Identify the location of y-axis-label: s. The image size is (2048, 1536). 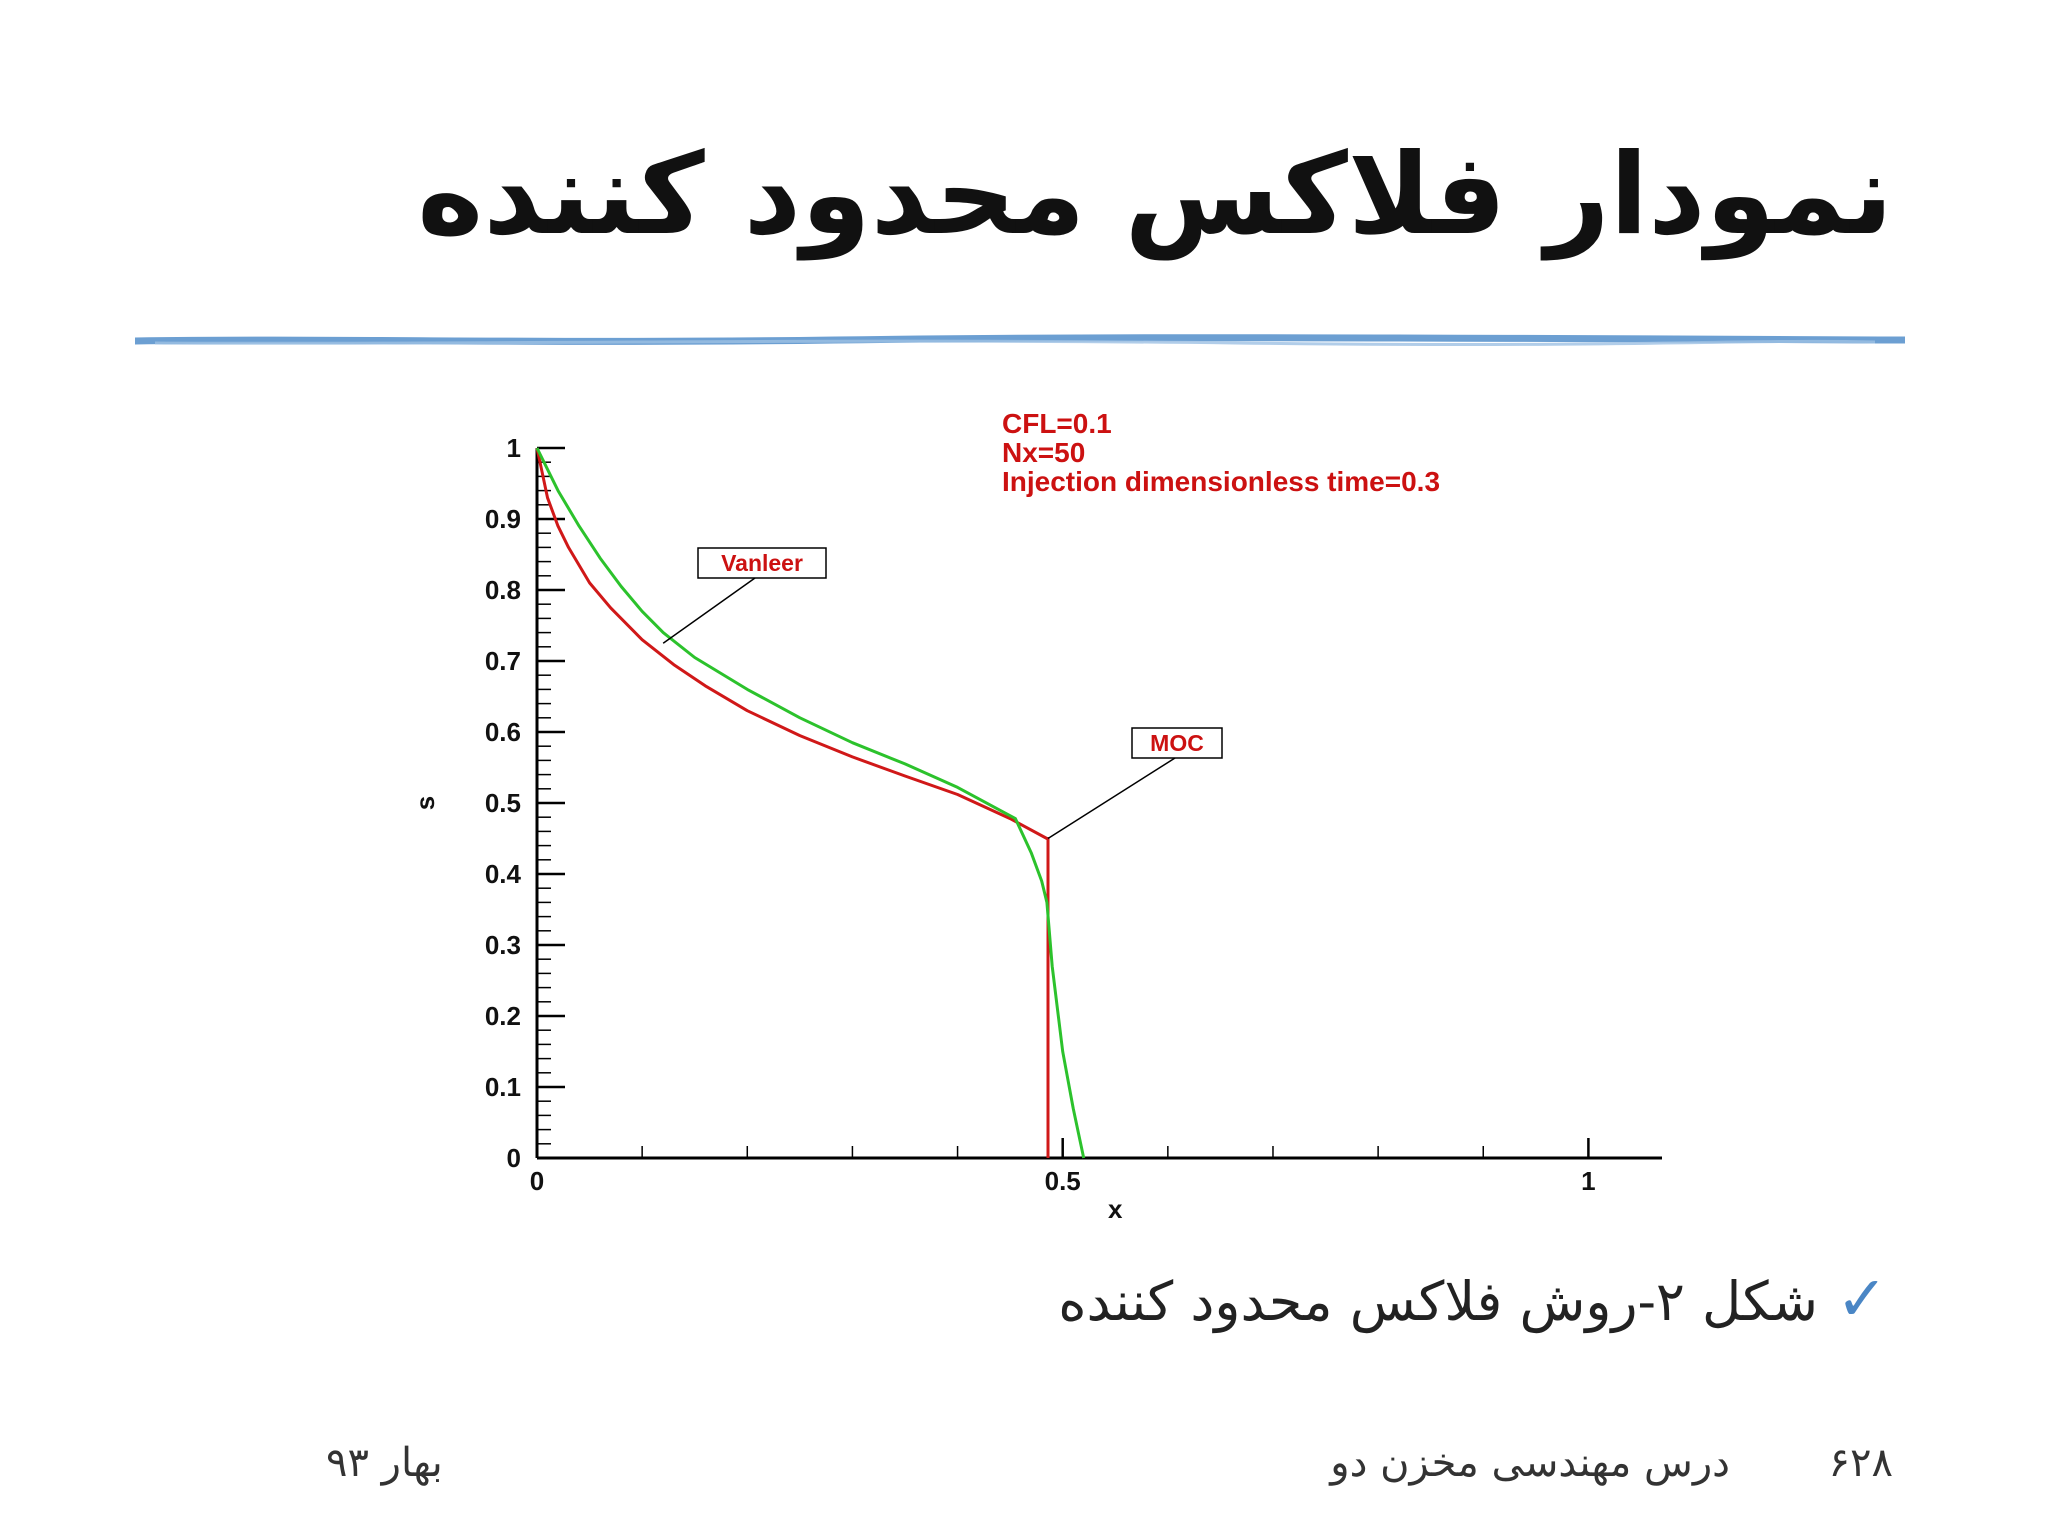
(425, 803).